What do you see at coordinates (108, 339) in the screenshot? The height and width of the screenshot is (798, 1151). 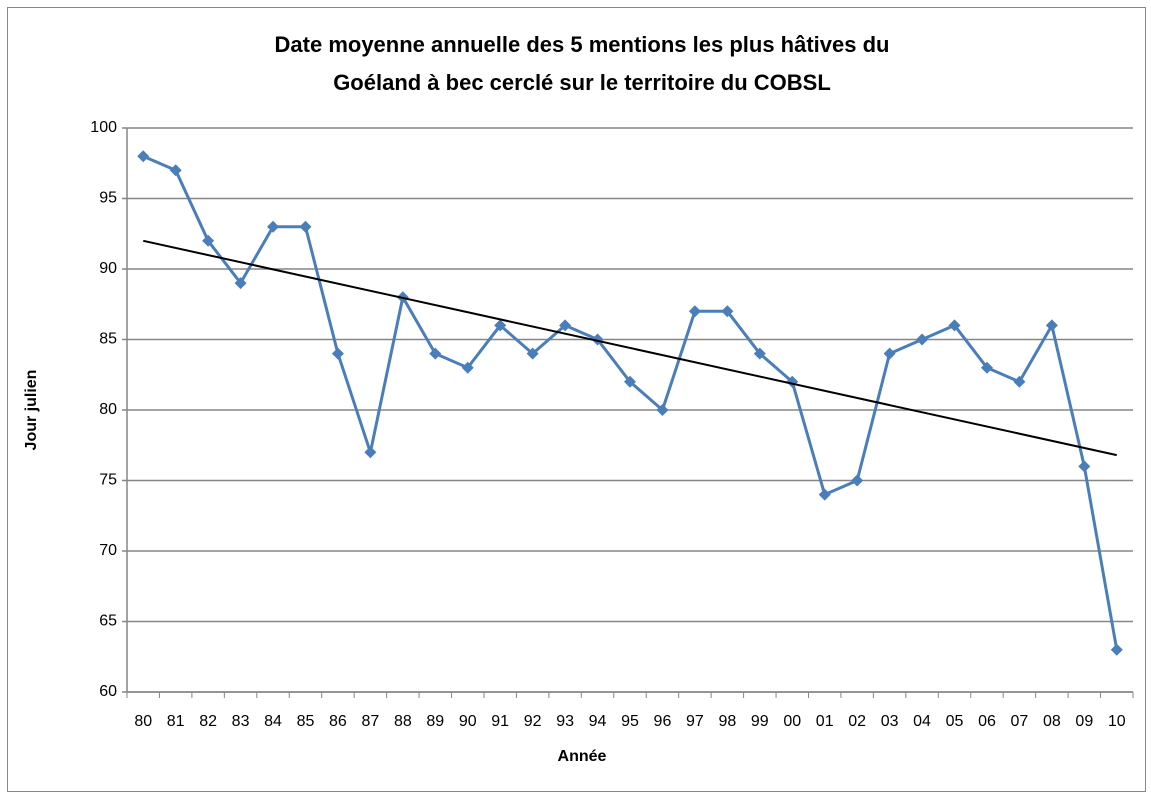 I see `y-tick-label: 85` at bounding box center [108, 339].